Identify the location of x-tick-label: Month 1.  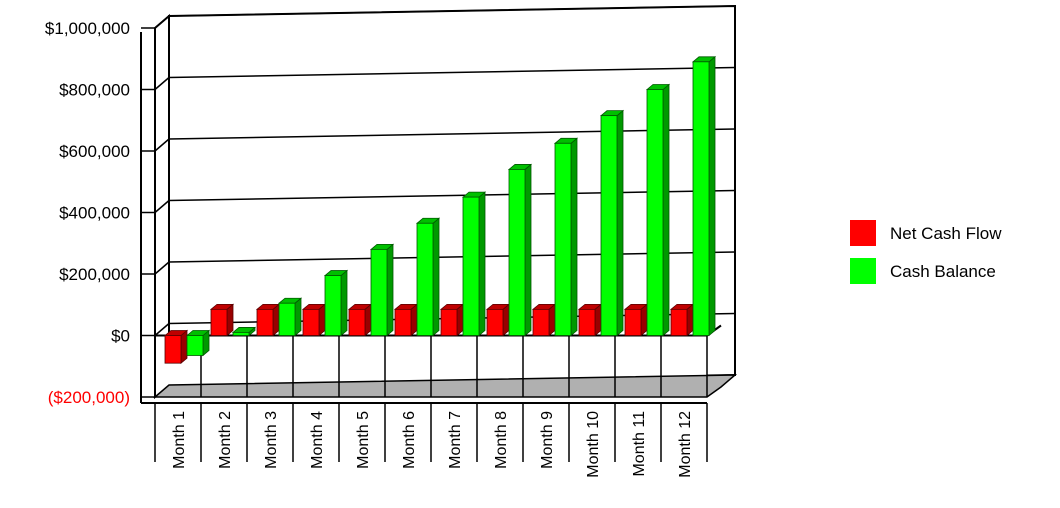
(179, 440).